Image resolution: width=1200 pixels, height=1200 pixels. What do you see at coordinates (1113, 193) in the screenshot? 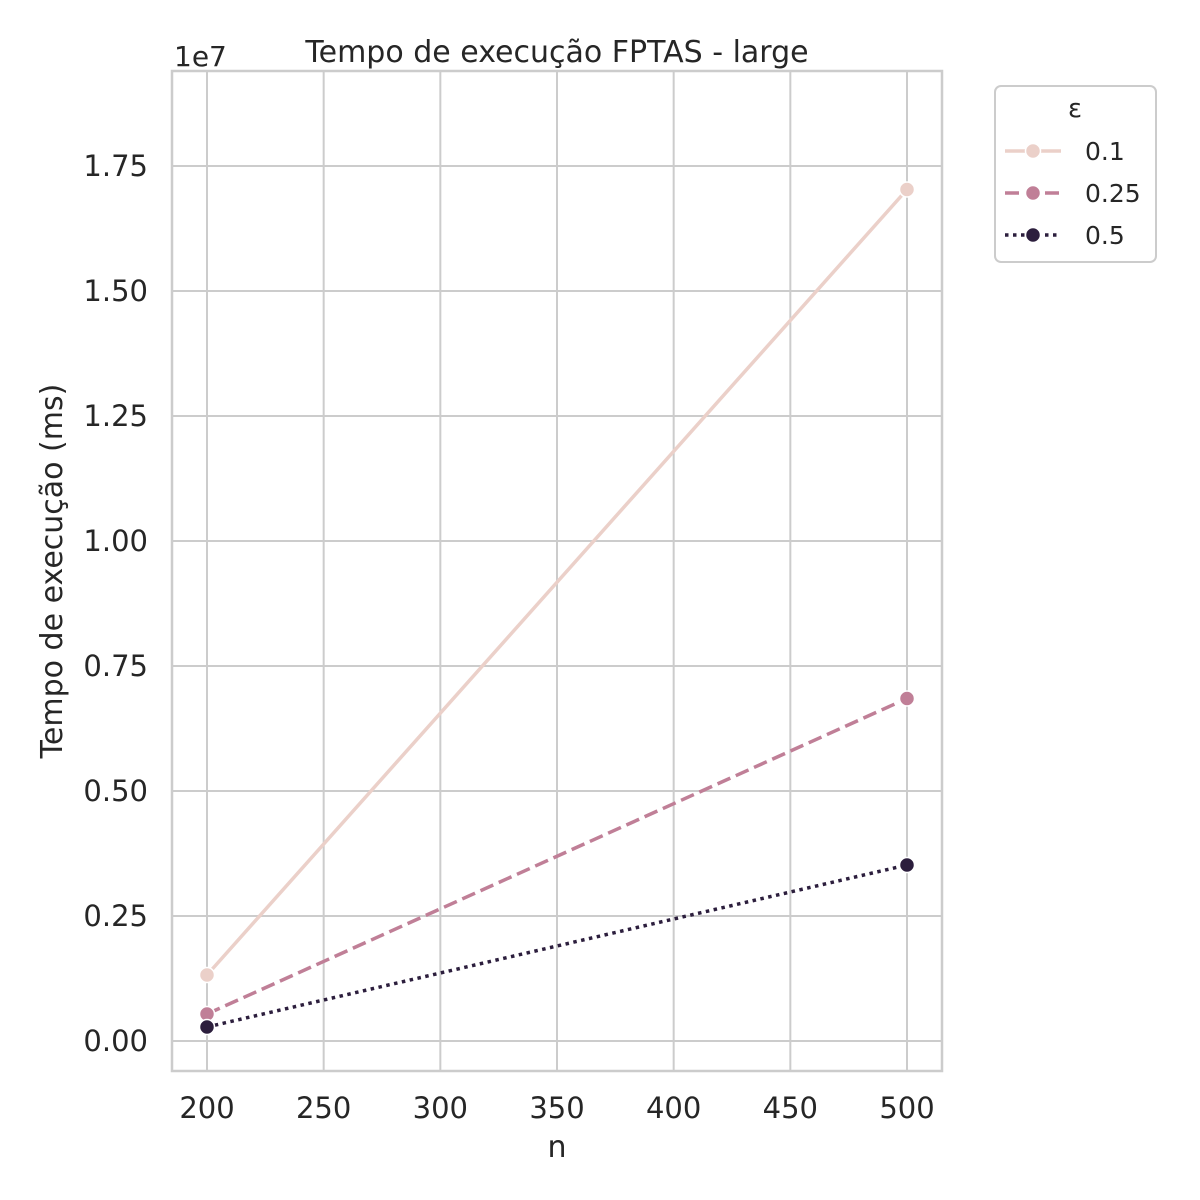
I see `legend-label: 0.25` at bounding box center [1113, 193].